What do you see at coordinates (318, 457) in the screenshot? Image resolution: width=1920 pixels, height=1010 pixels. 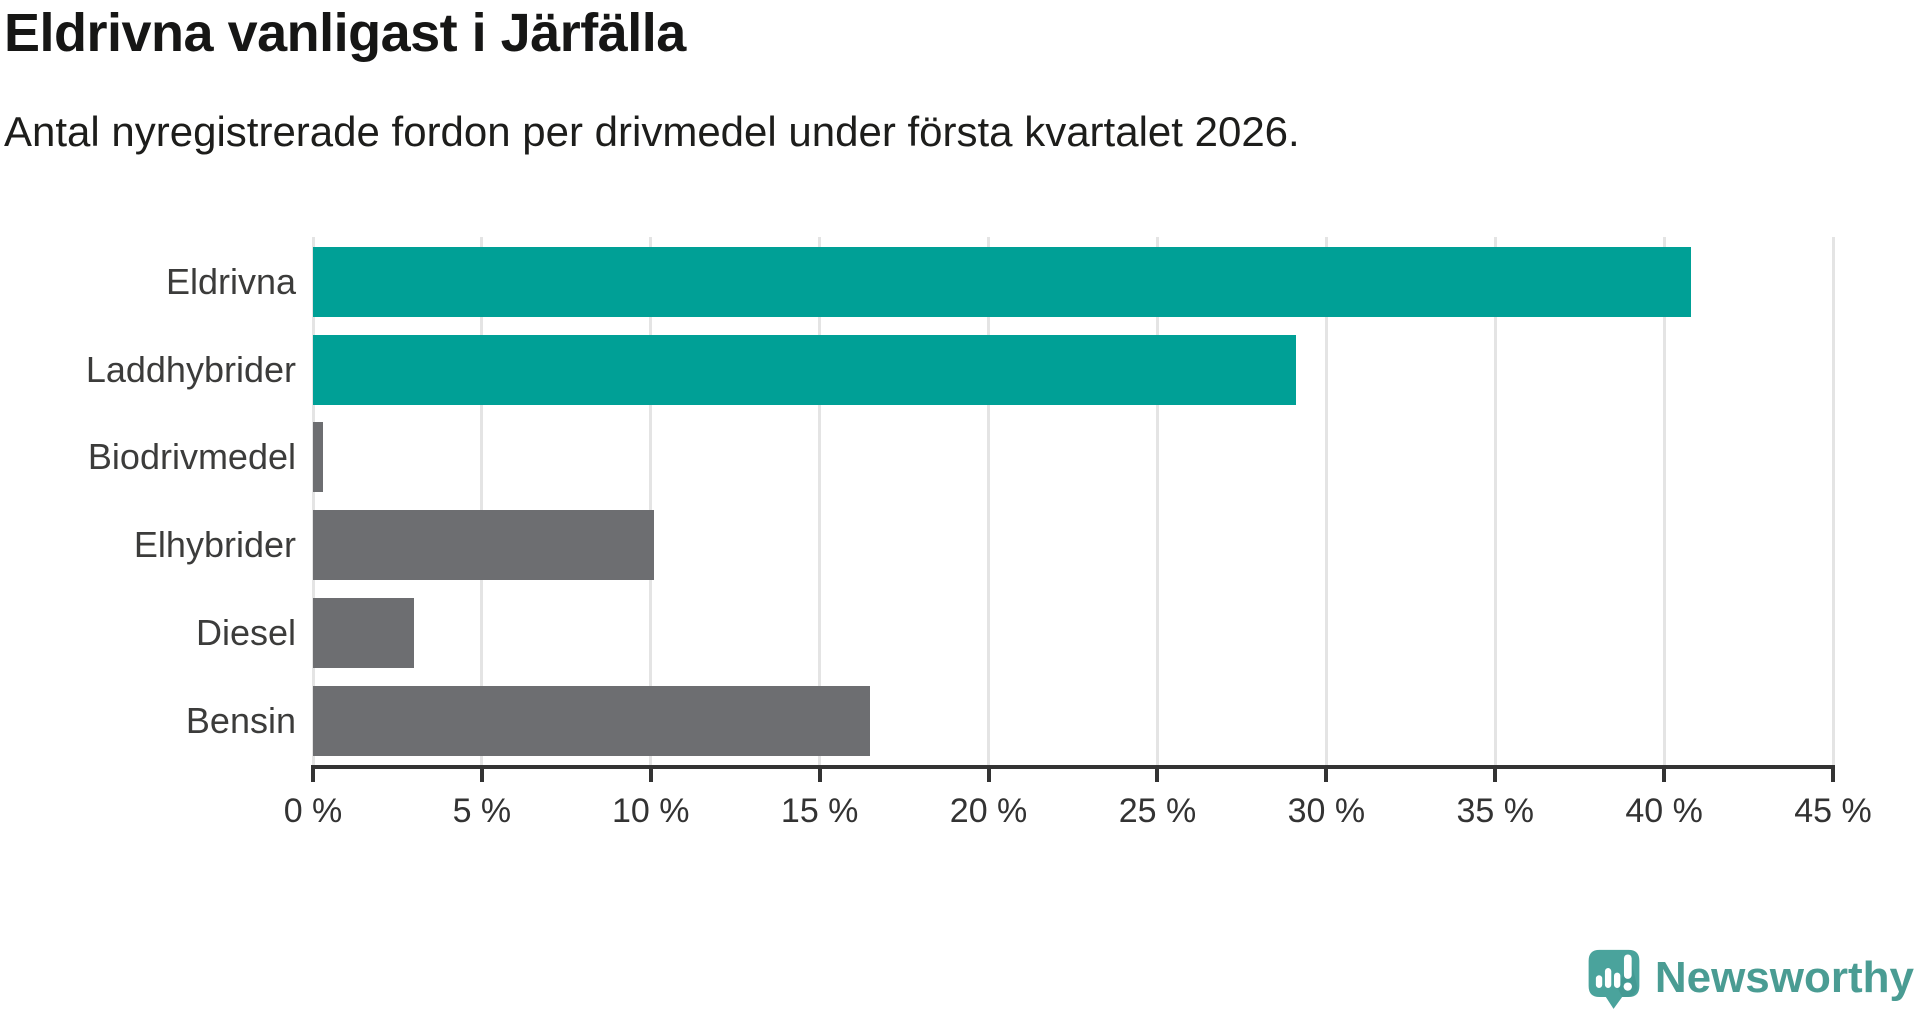 I see `bar-biodrivmedel` at bounding box center [318, 457].